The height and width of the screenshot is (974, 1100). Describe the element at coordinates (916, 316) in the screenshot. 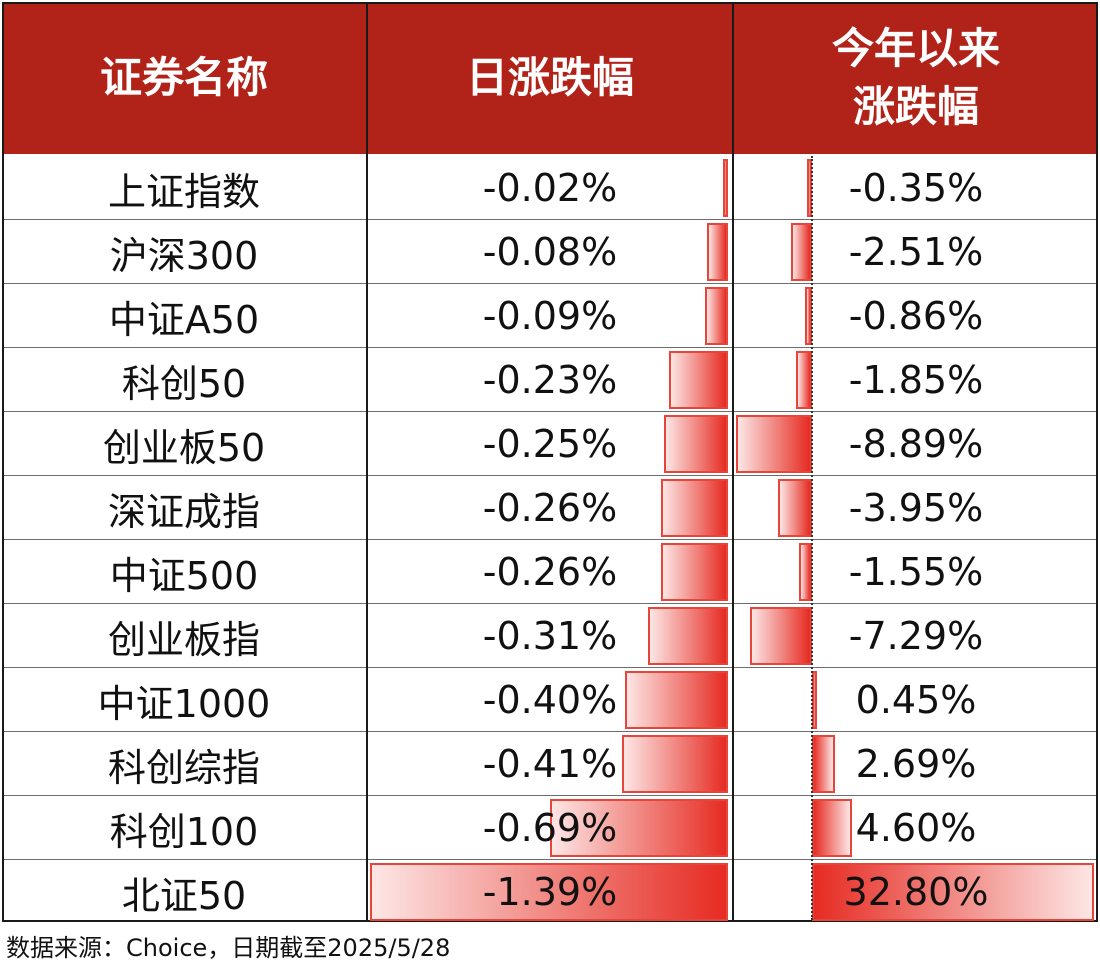

I see `ytd-change-value: -0.86%` at that location.